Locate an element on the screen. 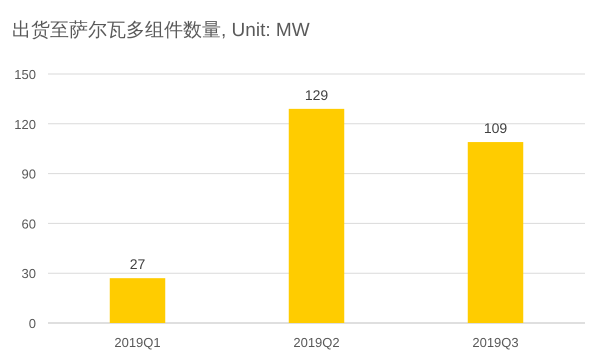 The image size is (600, 359). y-tick-label: 0 is located at coordinates (32, 323).